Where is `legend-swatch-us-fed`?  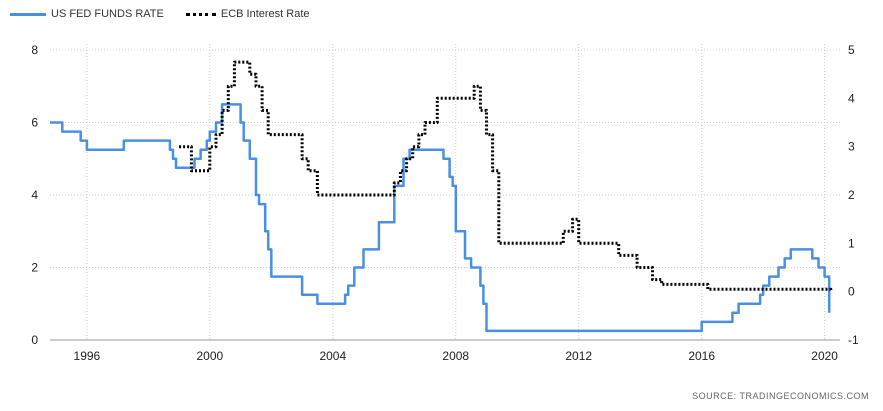
legend-swatch-us-fed is located at coordinates (28, 14).